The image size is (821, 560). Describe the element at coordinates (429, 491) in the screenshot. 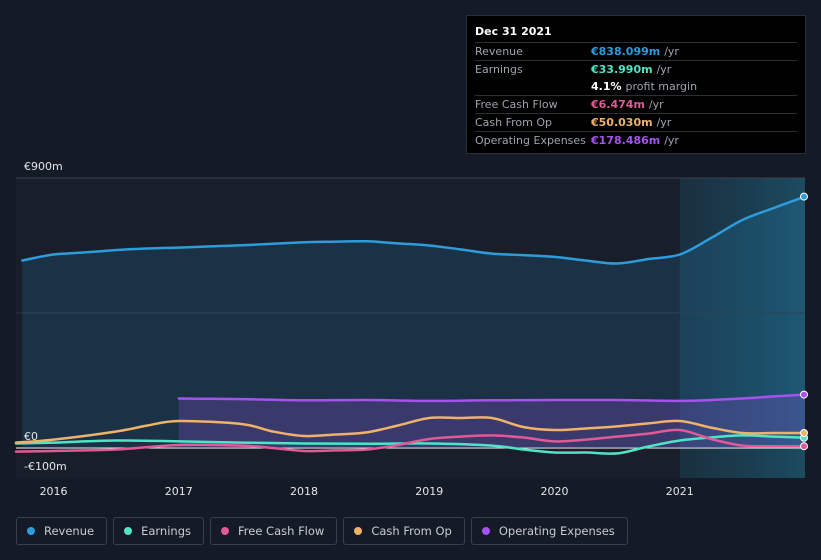

I see `x-tick-label: 2019` at that location.